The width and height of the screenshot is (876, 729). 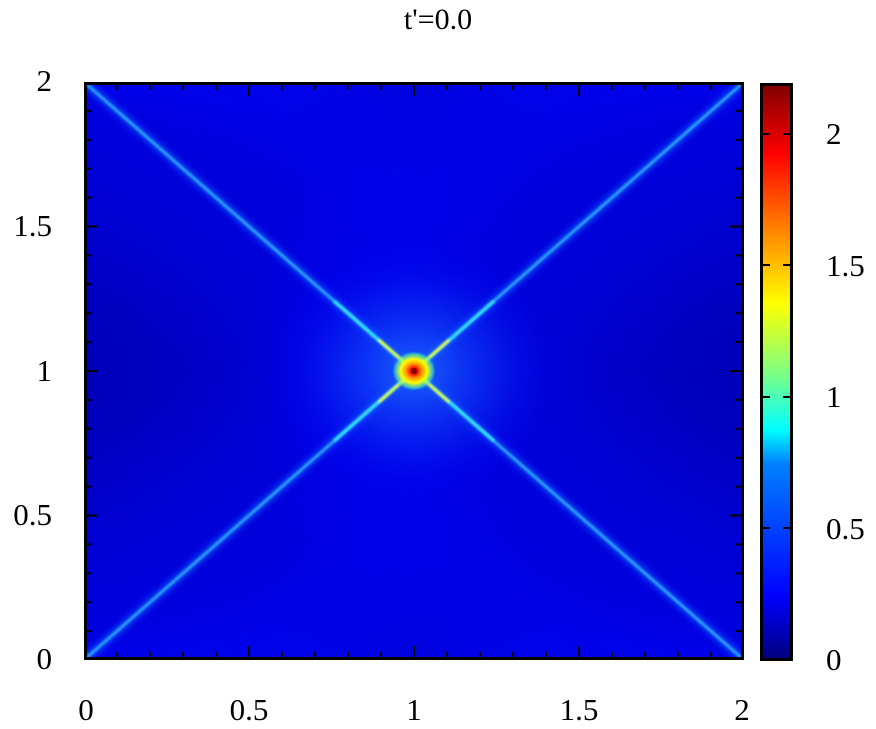 What do you see at coordinates (32, 514) in the screenshot?
I see `y-tick-label: 0.5` at bounding box center [32, 514].